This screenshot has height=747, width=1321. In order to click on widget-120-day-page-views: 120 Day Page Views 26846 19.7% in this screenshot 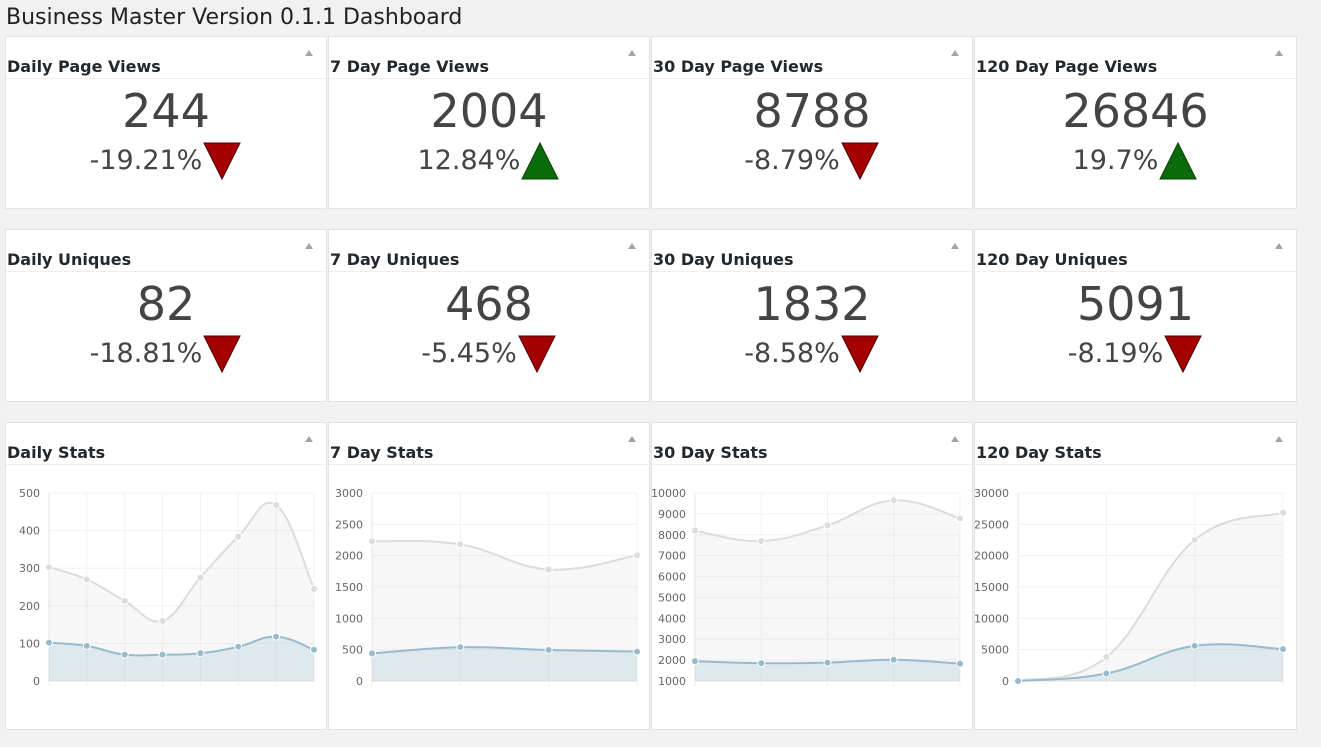, I will do `click(1135, 122)`.